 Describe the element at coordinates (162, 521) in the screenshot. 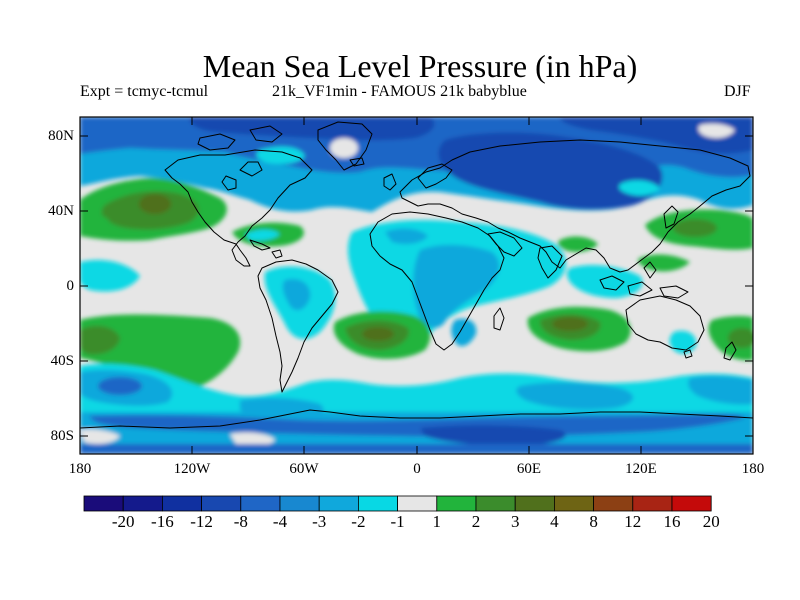

I see `colorbar-label: -16` at that location.